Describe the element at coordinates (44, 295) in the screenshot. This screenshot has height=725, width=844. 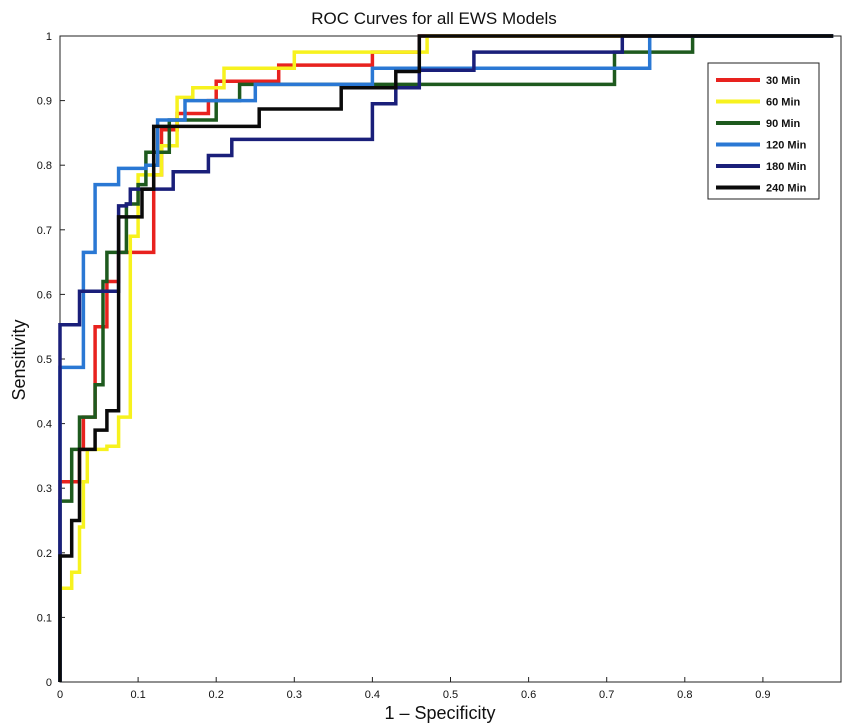
I see `y-tick-label: 0.6` at that location.